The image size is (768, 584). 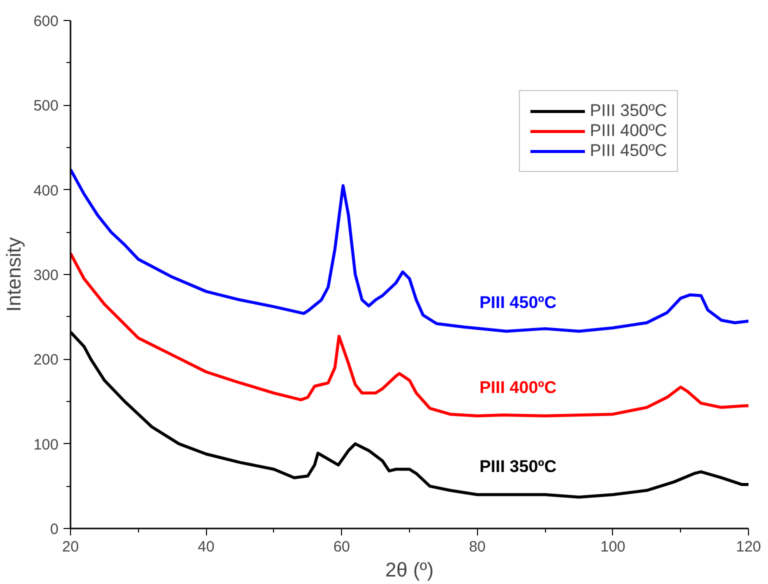 What do you see at coordinates (46, 360) in the screenshot?
I see `y-tick-label: 200` at bounding box center [46, 360].